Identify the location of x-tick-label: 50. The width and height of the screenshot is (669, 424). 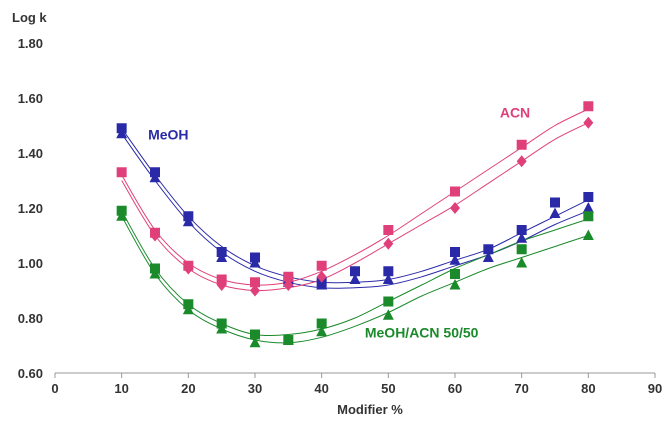
(388, 388).